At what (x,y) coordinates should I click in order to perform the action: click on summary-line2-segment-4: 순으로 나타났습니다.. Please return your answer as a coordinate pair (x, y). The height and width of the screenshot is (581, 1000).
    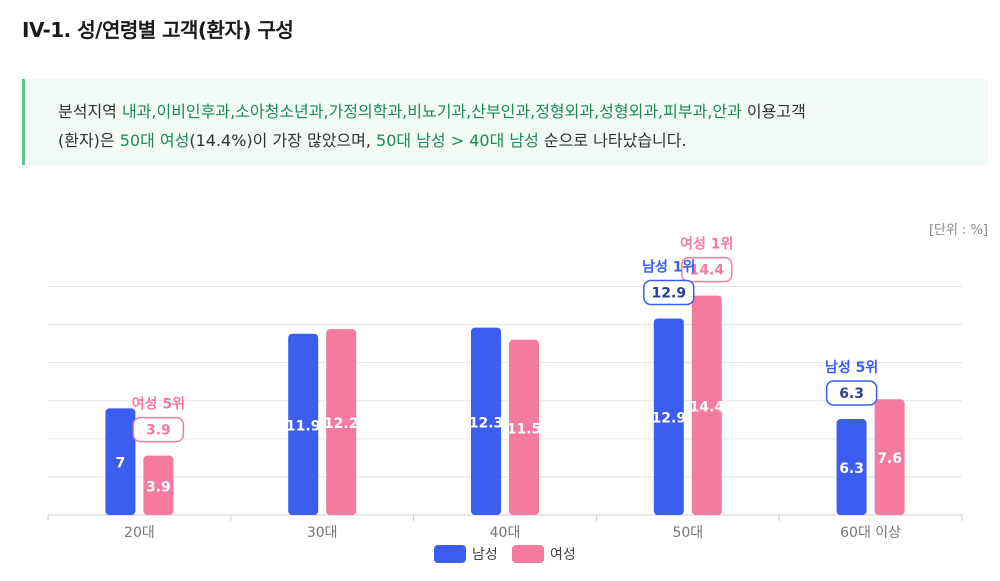
    Looking at the image, I should click on (612, 140).